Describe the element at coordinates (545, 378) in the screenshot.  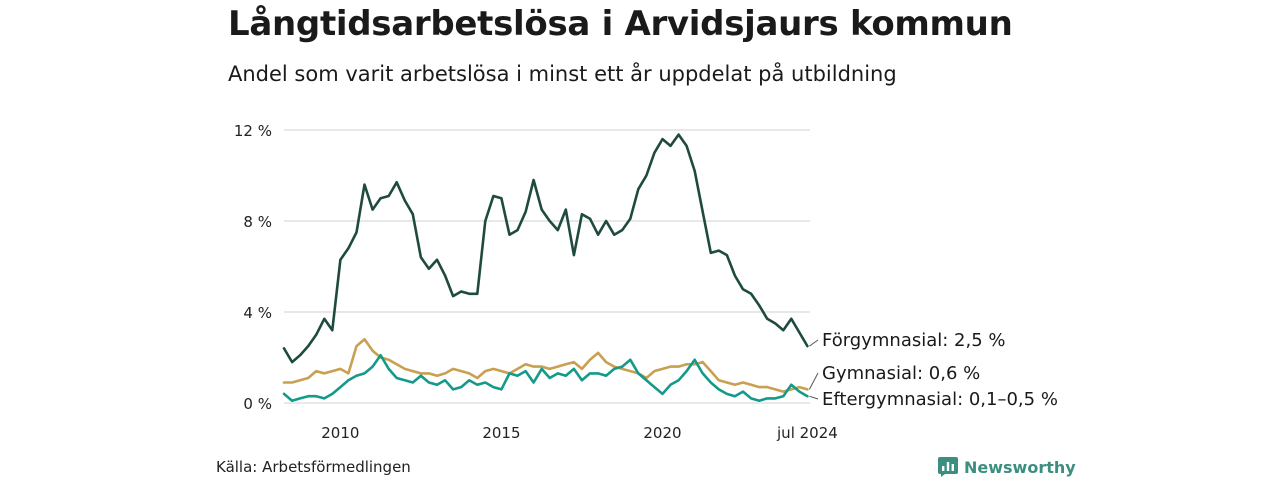
I see `series-line-eftergymnasial` at that location.